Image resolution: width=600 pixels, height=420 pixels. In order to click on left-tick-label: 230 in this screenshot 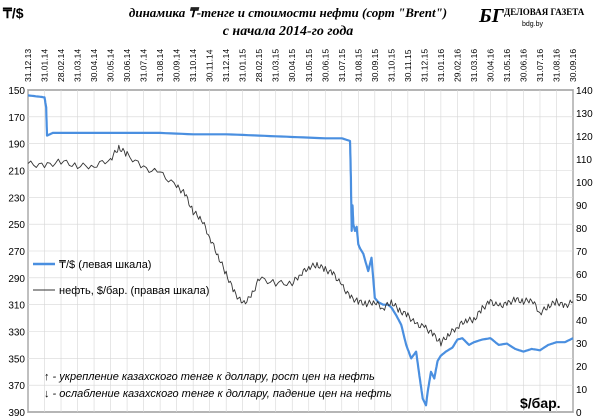, I will do `click(16, 198)`.